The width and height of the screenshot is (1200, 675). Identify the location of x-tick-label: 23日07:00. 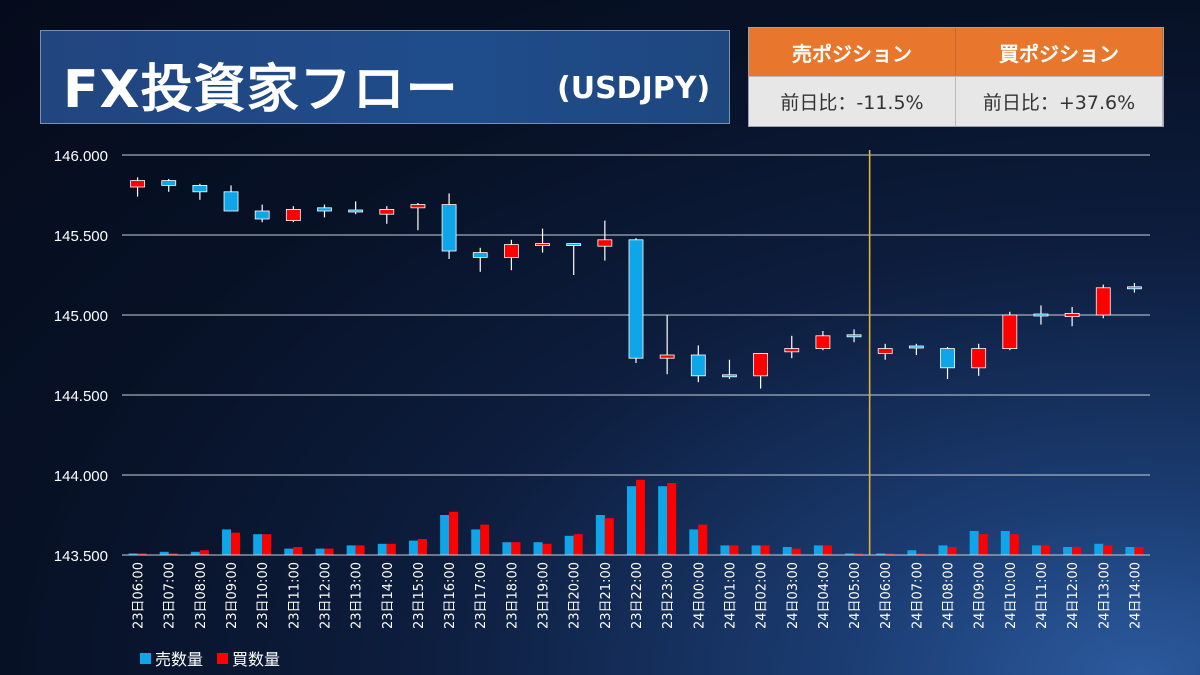
(170, 595).